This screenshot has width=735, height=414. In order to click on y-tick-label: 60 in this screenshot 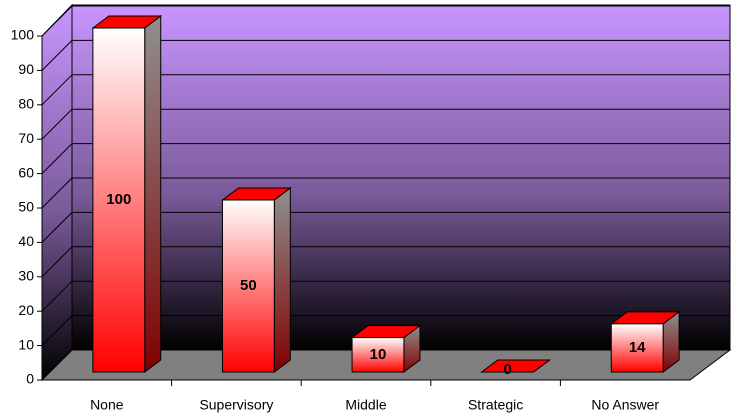, I will do `click(26, 172)`.